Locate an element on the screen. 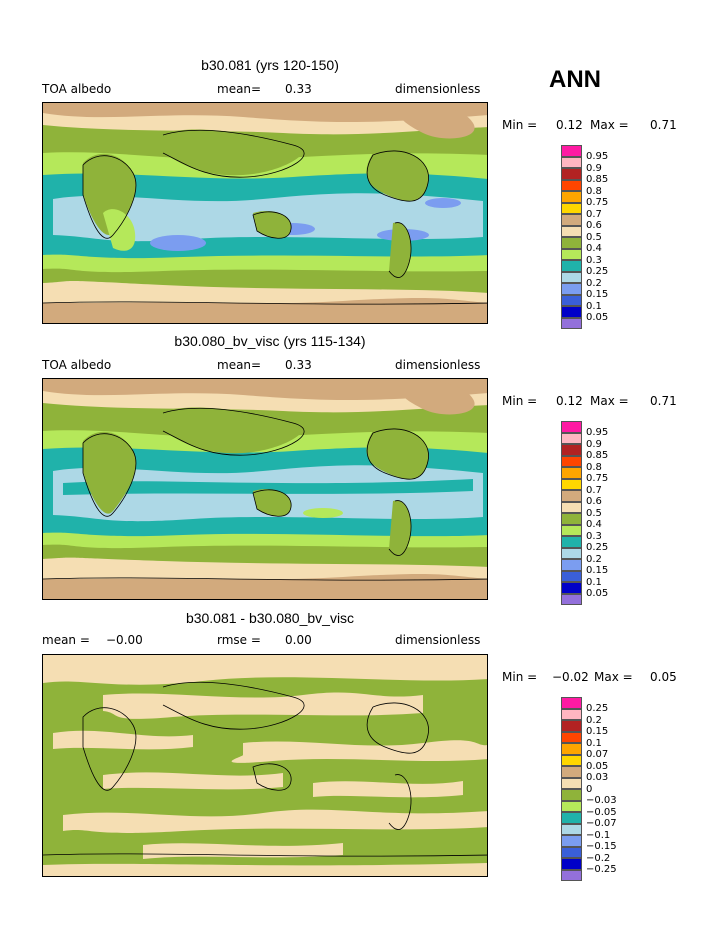 This screenshot has height=935, width=723. panel-3-mean-value: −0.00 is located at coordinates (124, 640).